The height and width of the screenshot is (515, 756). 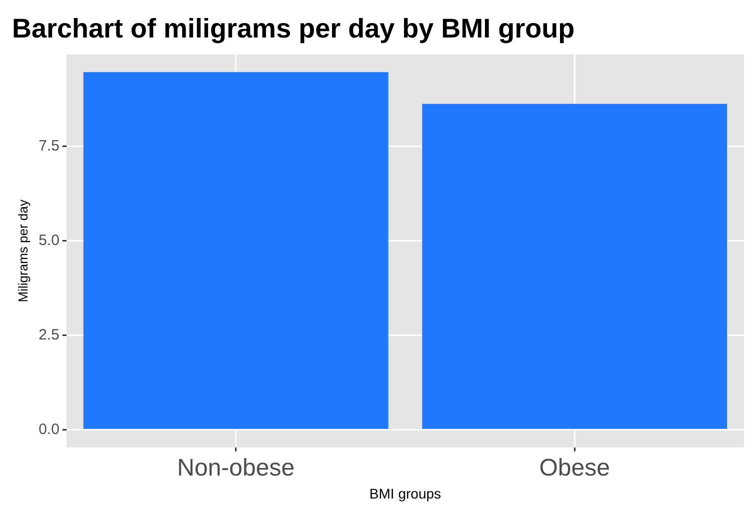 What do you see at coordinates (293, 29) in the screenshot?
I see `chart-title: Barchart of miligrams per day by BMI group` at bounding box center [293, 29].